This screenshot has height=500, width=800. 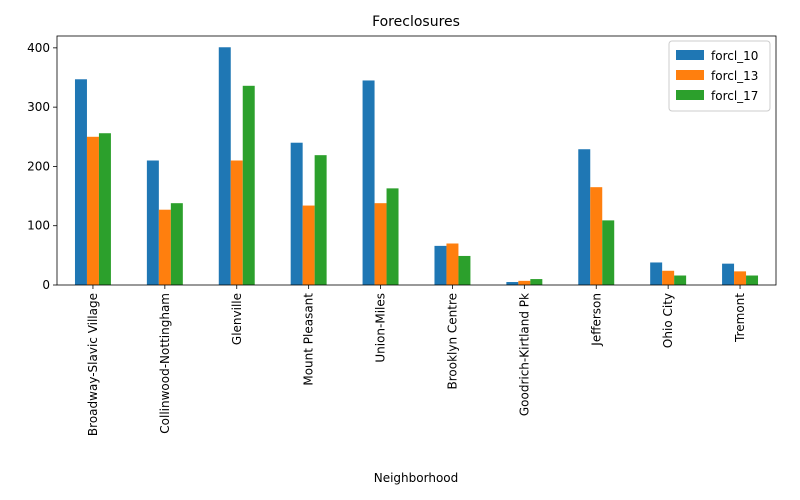 What do you see at coordinates (237, 319) in the screenshot?
I see `x-tick-label: Glenville` at bounding box center [237, 319].